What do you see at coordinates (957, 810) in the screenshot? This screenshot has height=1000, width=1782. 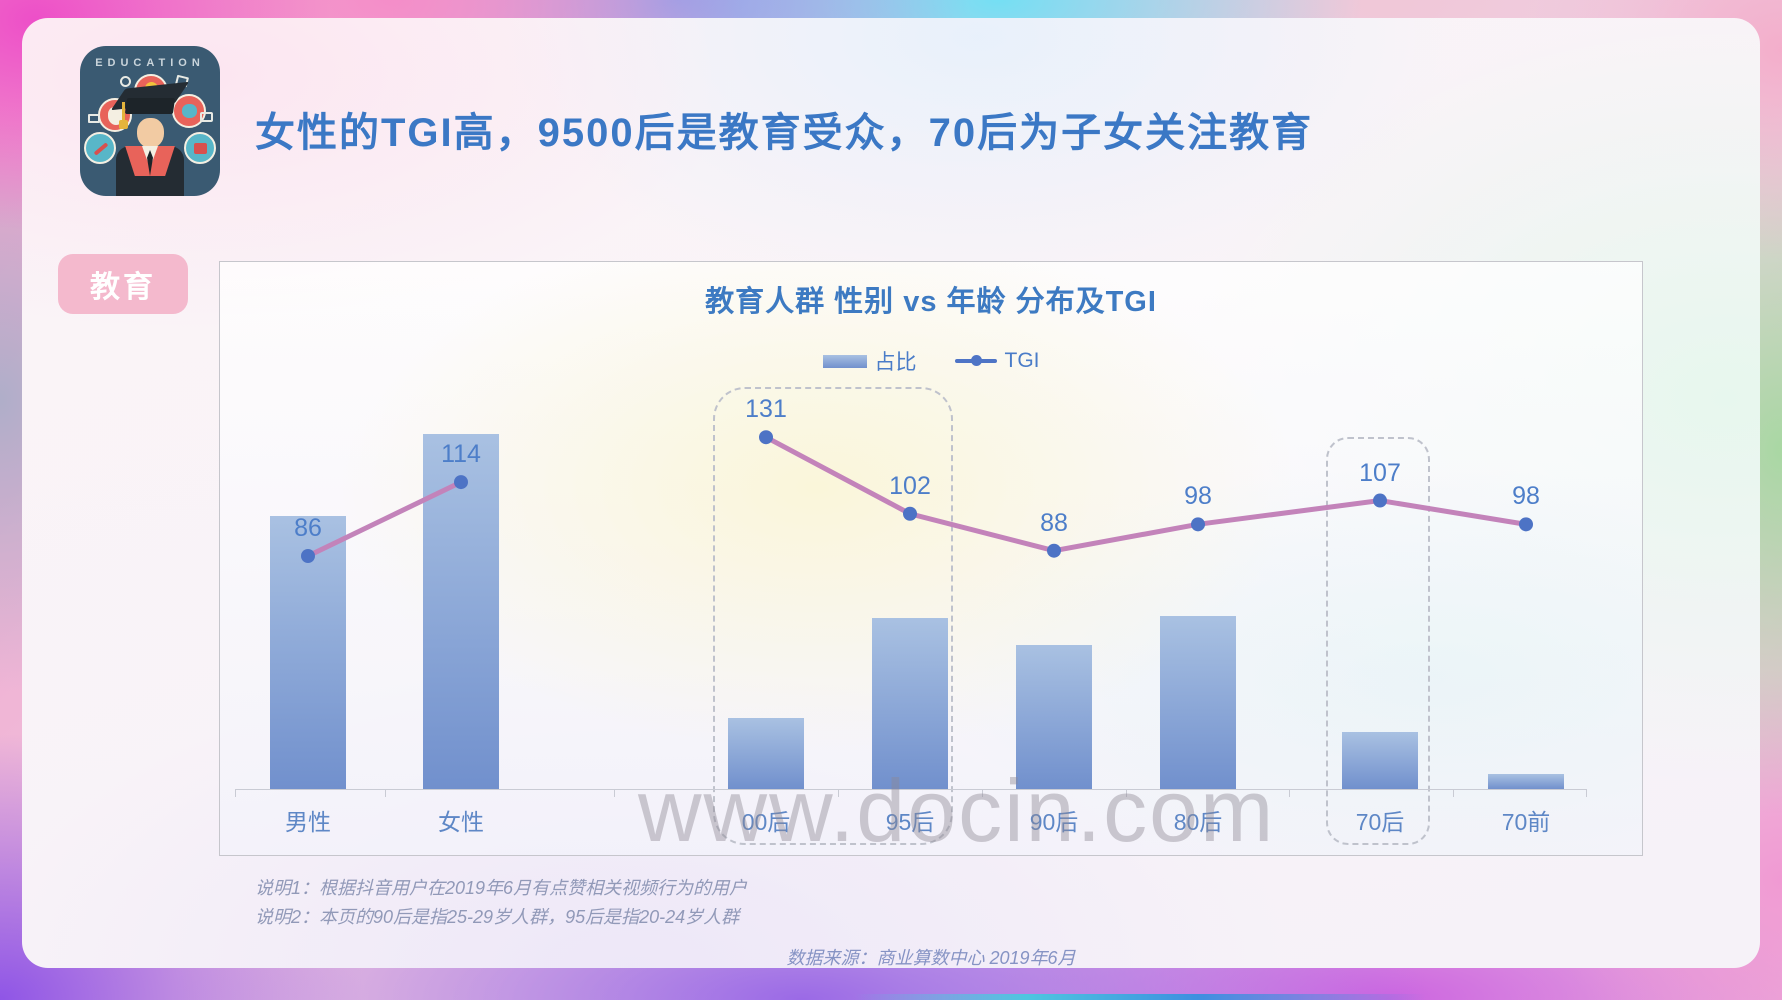 I see `watermark: www.docin.com` at bounding box center [957, 810].